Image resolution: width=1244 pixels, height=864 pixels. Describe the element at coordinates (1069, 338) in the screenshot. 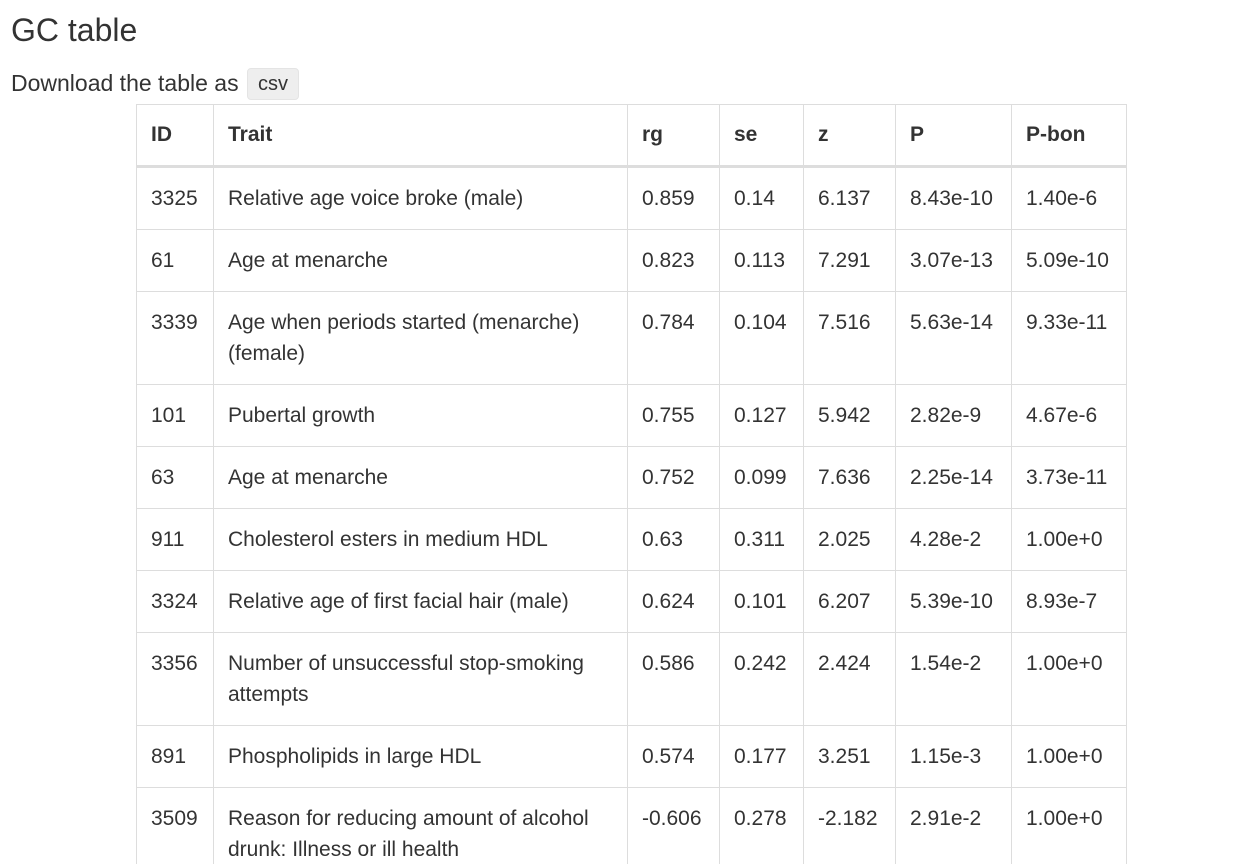

I see `cell-col-p-bon: 9.33e-11` at that location.